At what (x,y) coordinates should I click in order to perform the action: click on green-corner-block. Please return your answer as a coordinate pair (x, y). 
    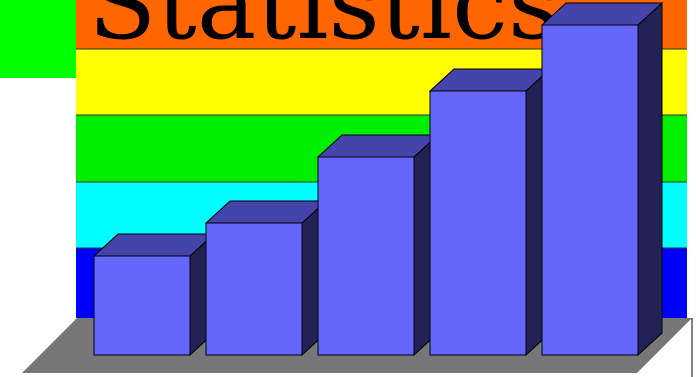
    Looking at the image, I should click on (40, 39).